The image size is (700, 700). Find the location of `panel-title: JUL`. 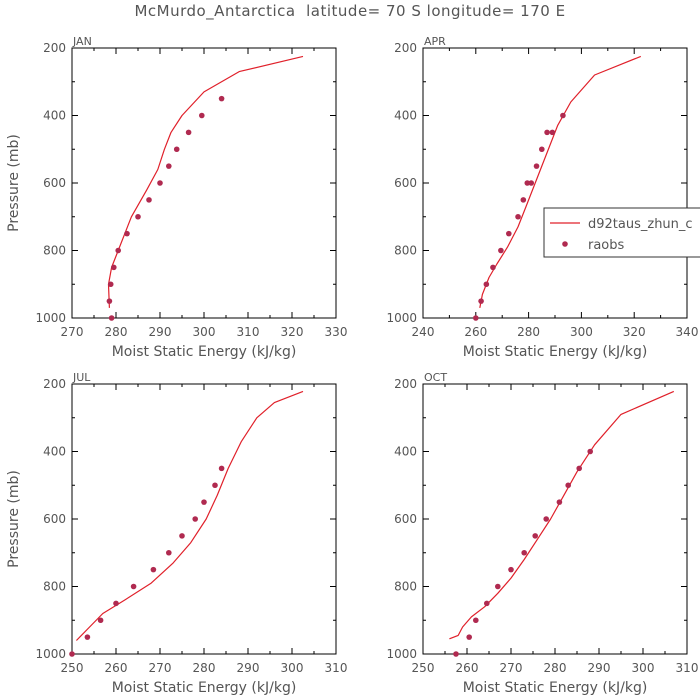

panel-title: JUL is located at coordinates (81, 377).